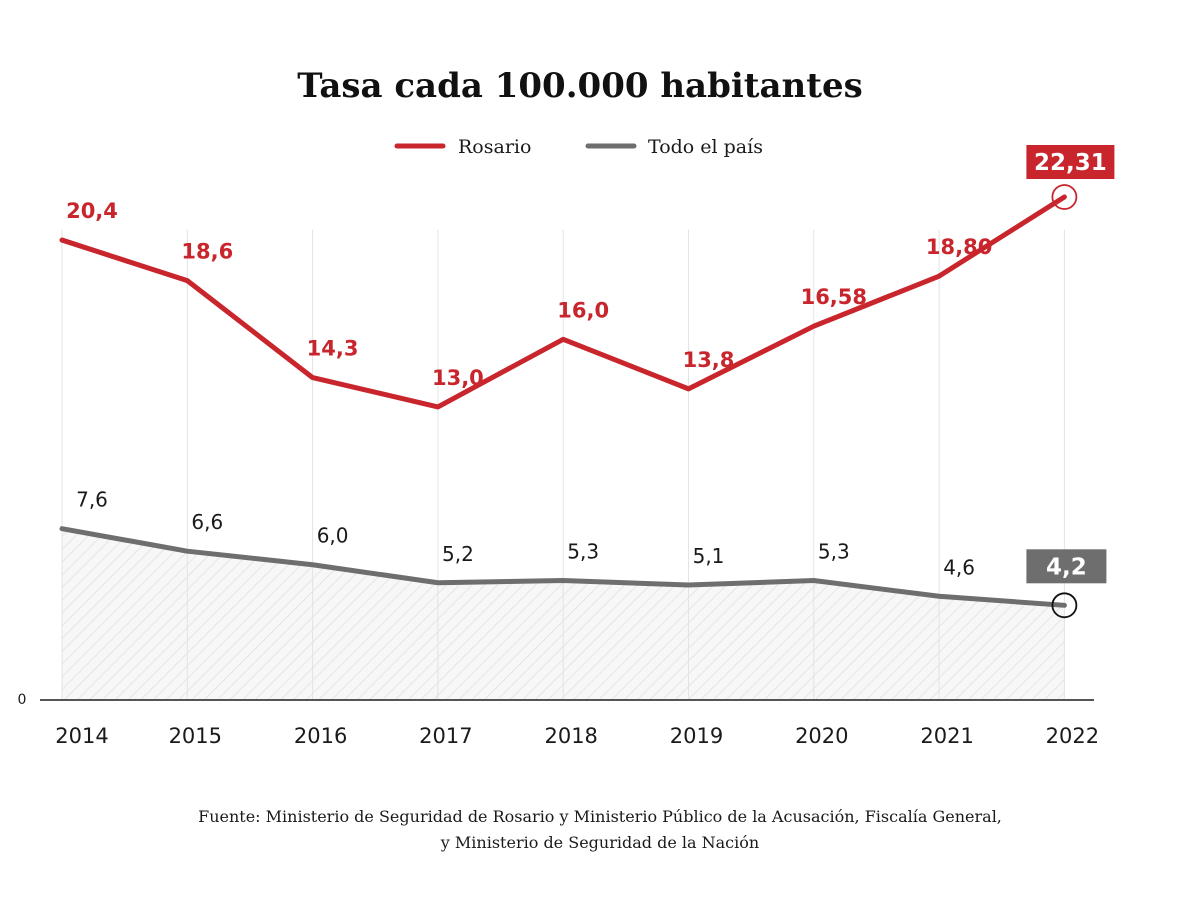  I want to click on value-badge-todo-el-pais, so click(1066, 566).